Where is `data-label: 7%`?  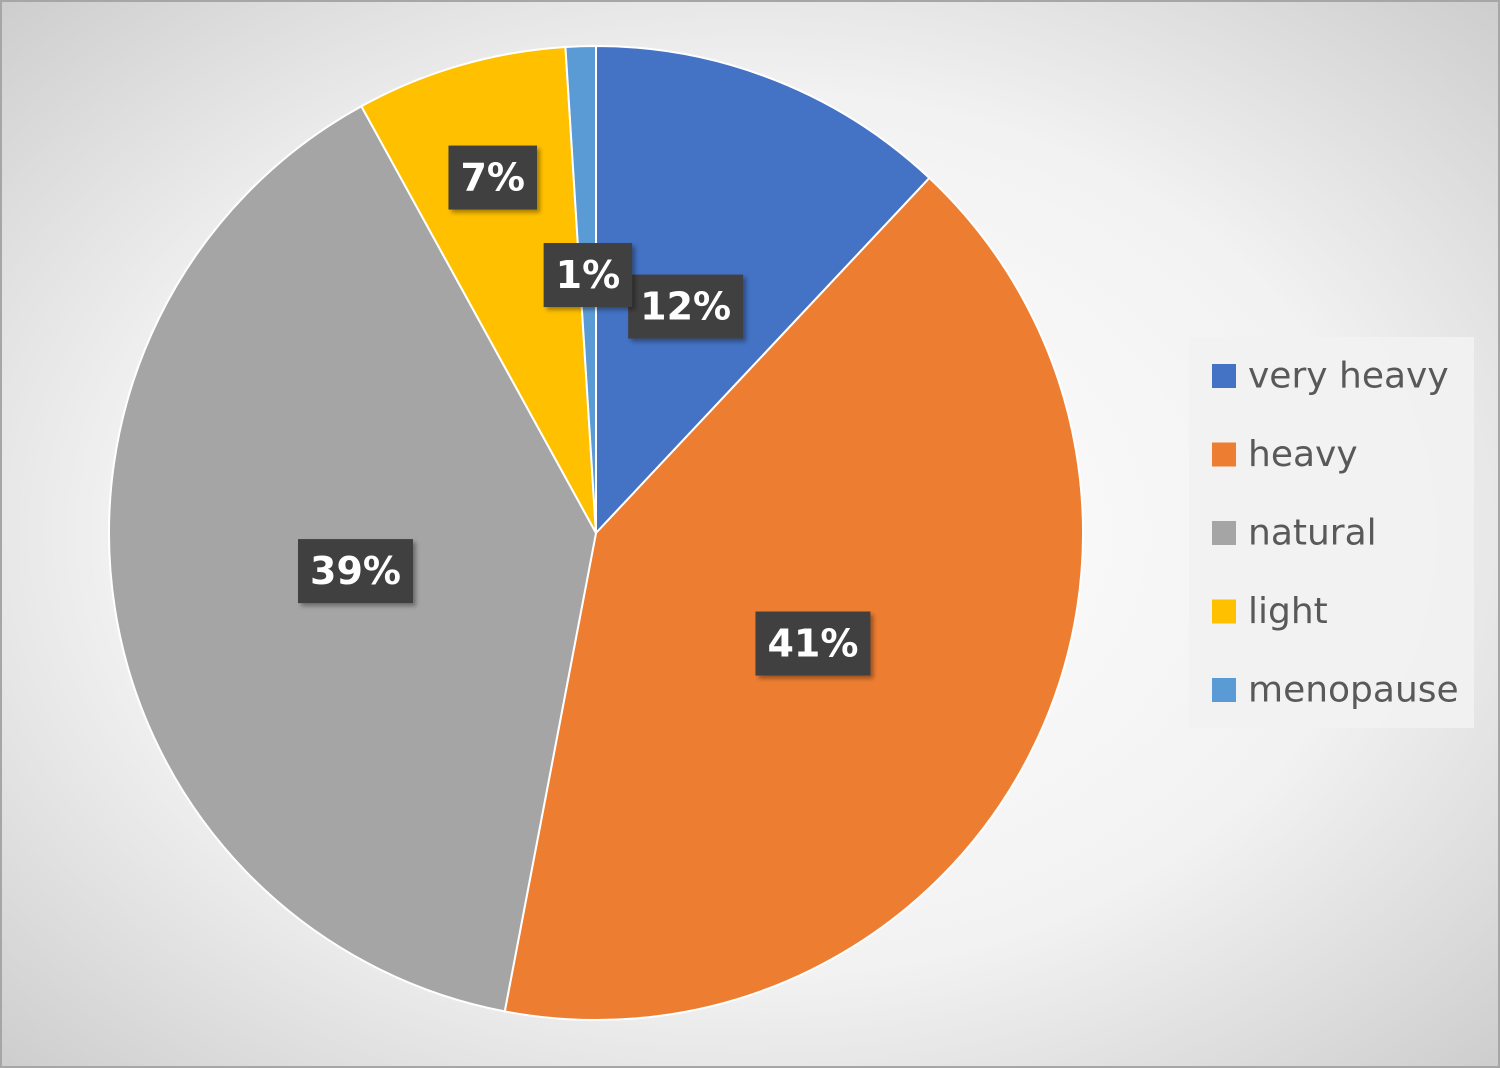 data-label: 7% is located at coordinates (492, 178).